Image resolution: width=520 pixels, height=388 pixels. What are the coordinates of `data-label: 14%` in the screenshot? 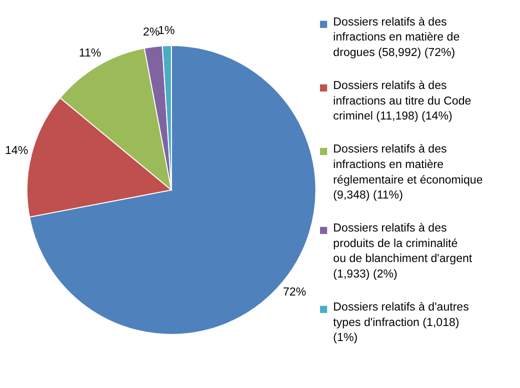 It's located at (16, 151).